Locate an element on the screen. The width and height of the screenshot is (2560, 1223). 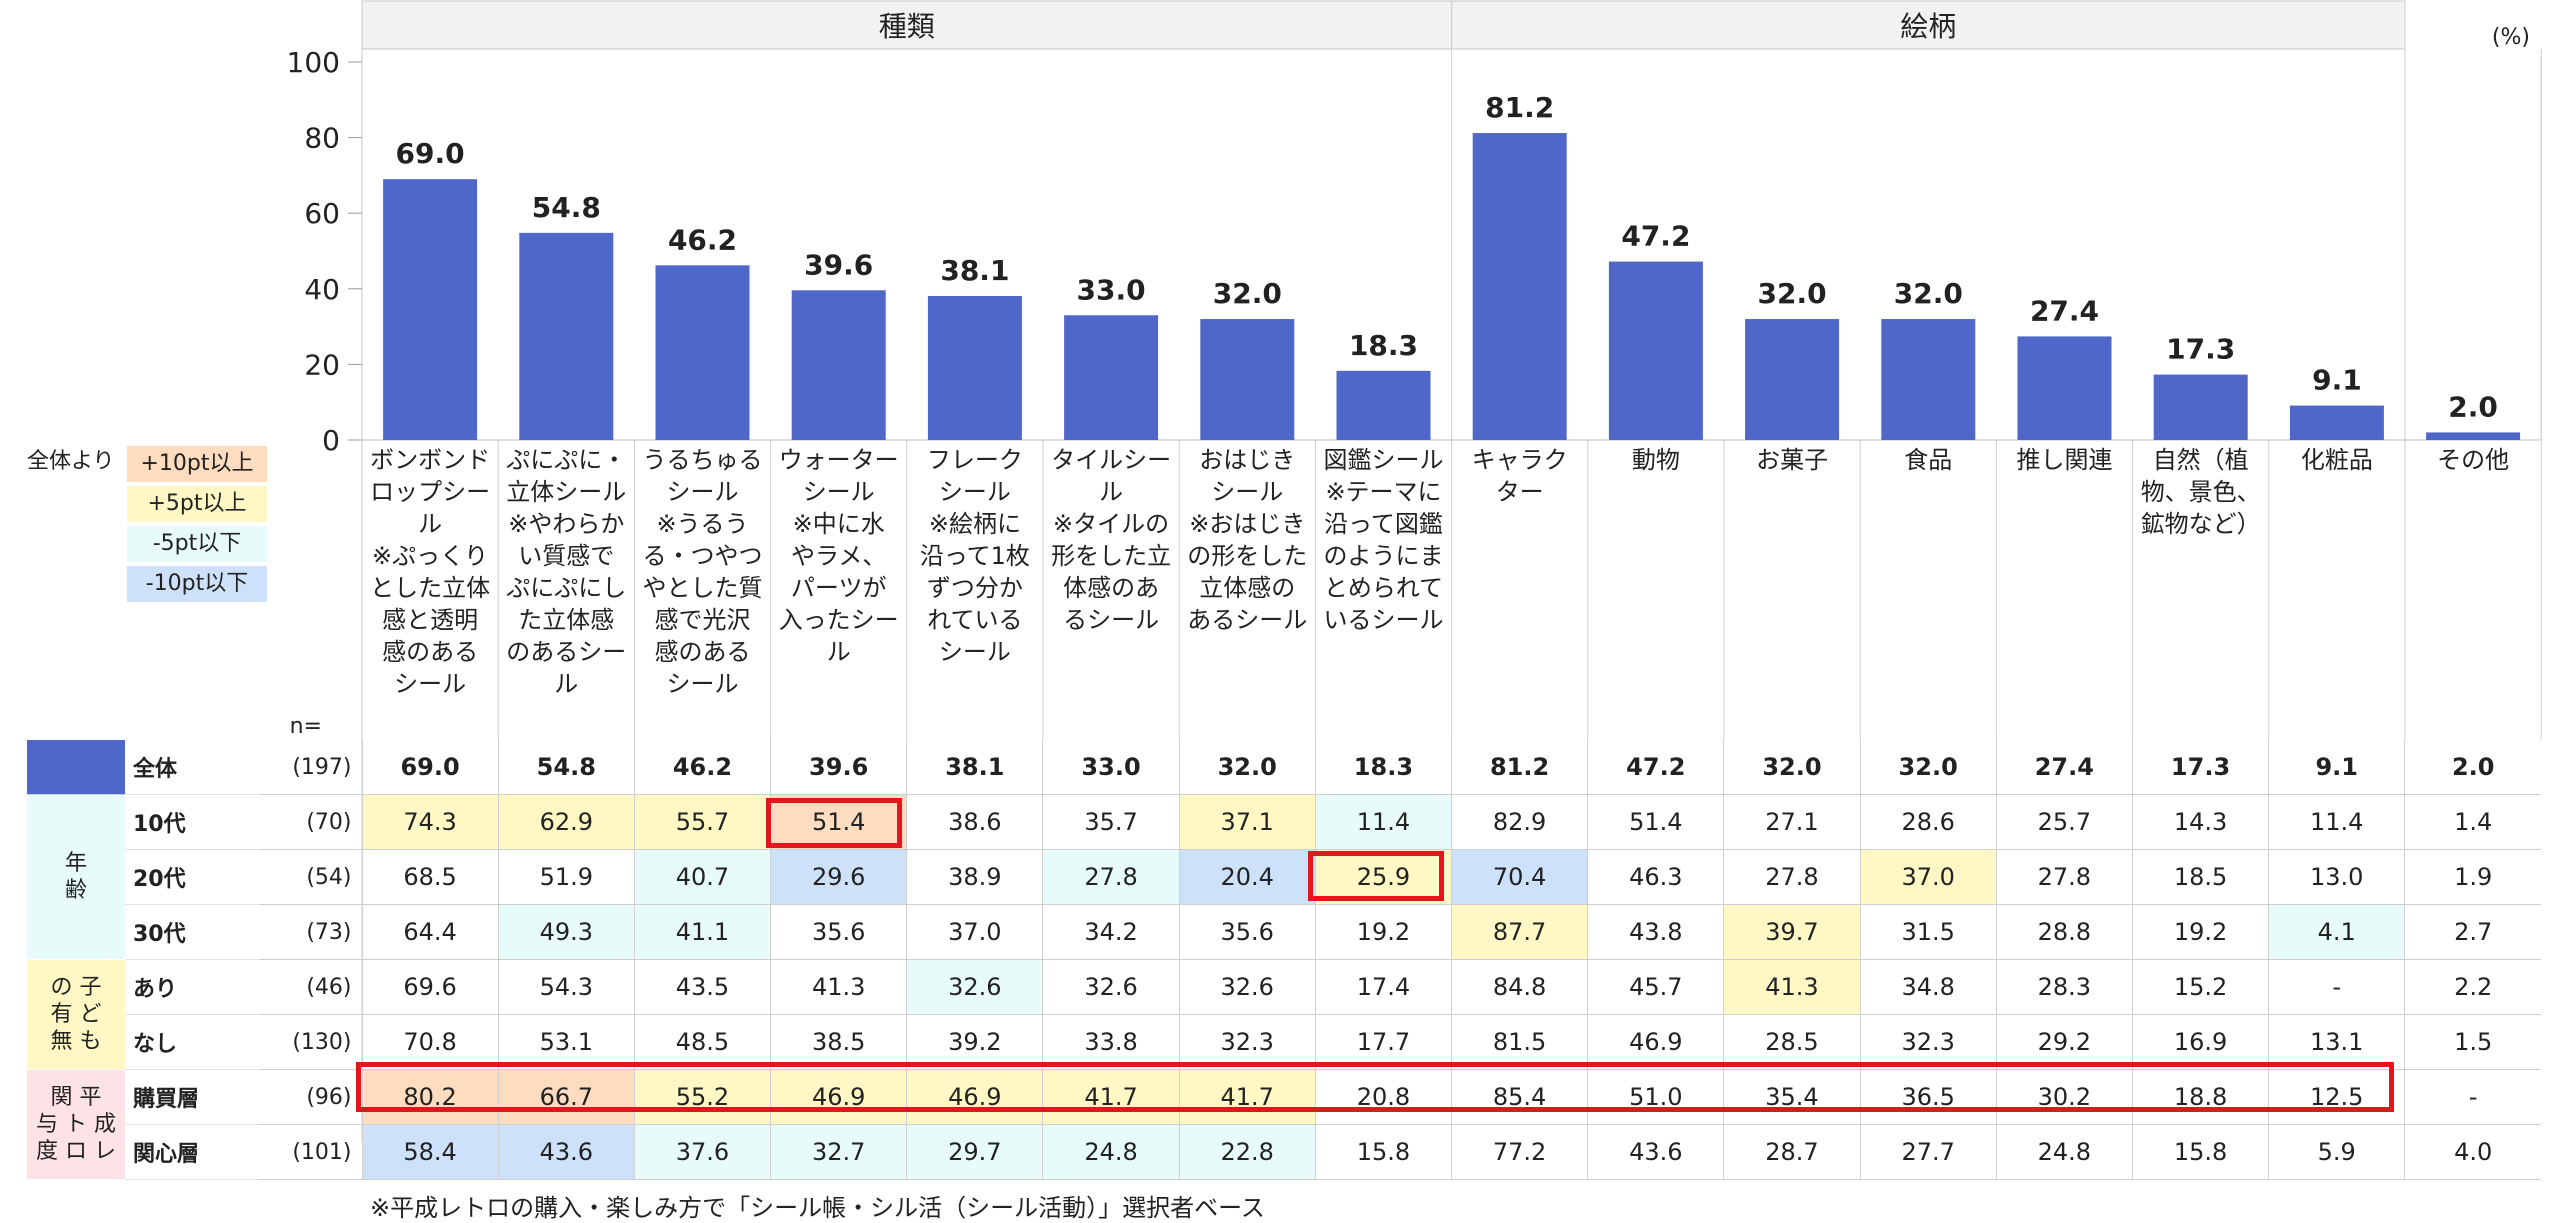
category-label: 形をした立 is located at coordinates (1111, 556).